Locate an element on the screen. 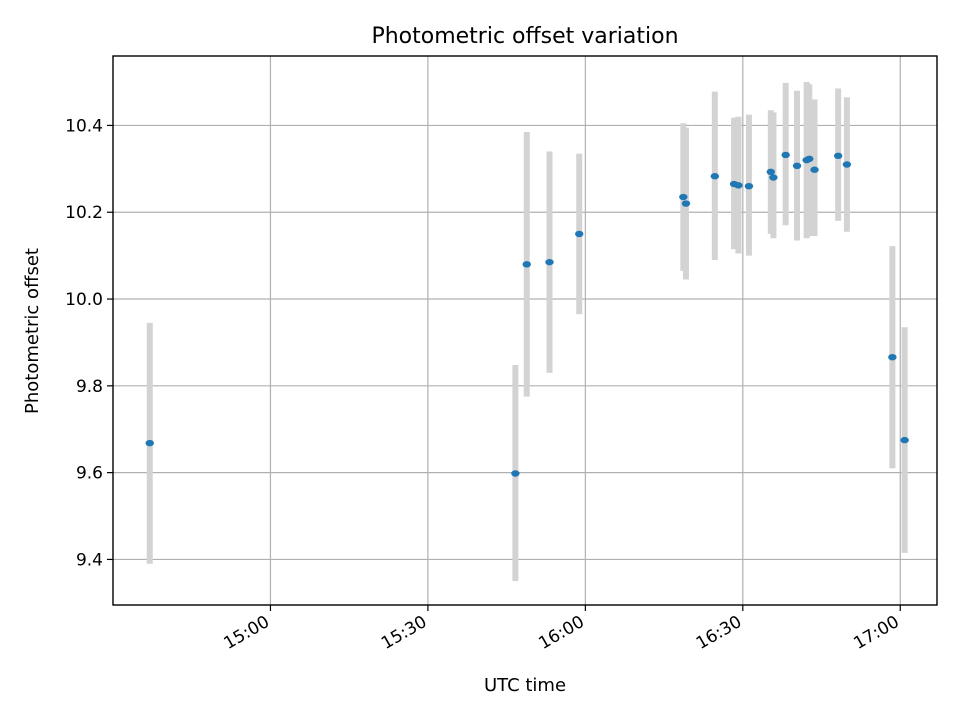  y-tick-label: 10.4 is located at coordinates (84, 126).